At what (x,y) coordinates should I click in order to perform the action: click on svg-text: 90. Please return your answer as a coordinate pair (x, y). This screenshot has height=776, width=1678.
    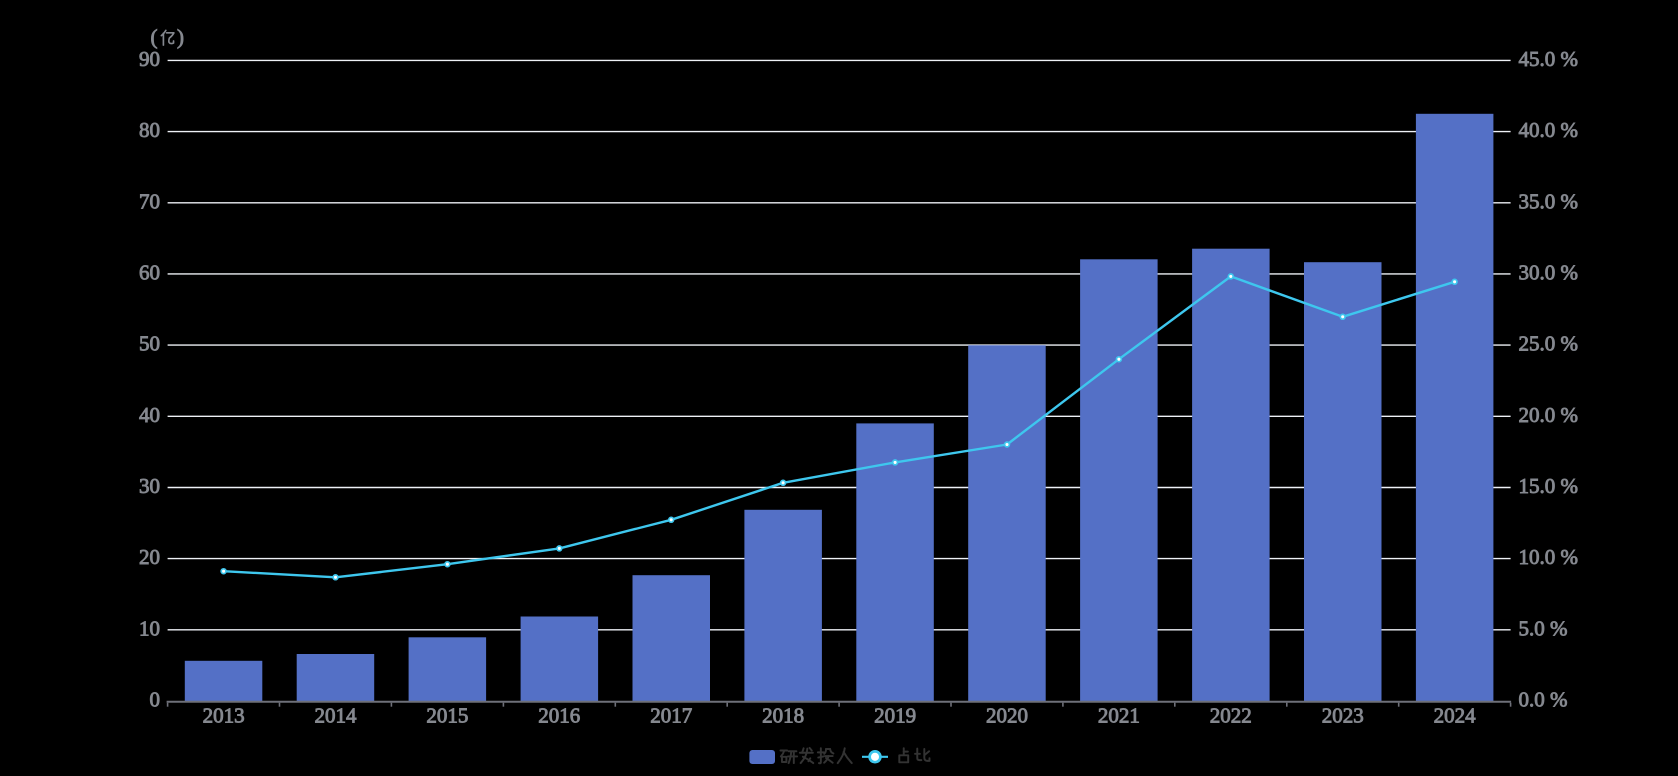
    Looking at the image, I should click on (149, 59).